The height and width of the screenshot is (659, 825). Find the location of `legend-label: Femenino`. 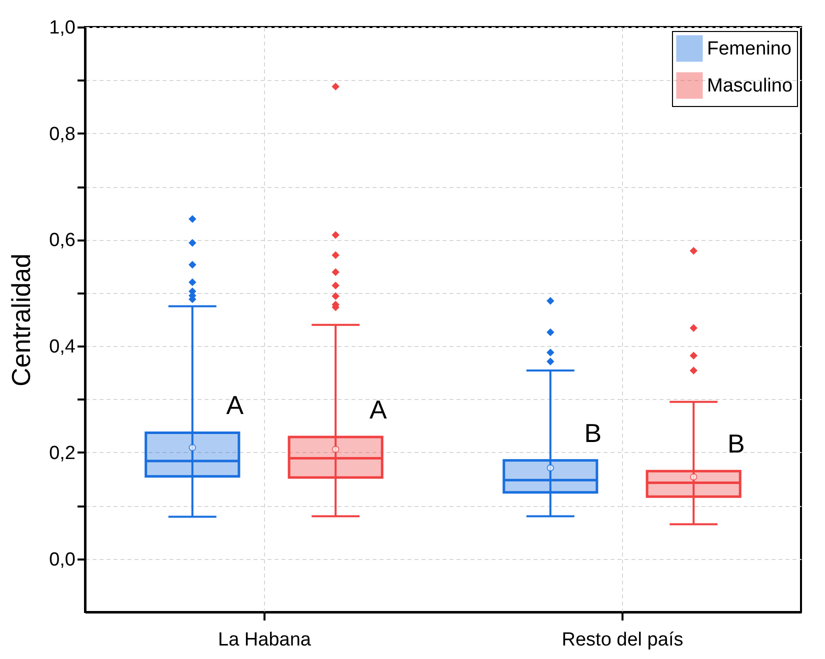

legend-label: Femenino is located at coordinates (749, 49).